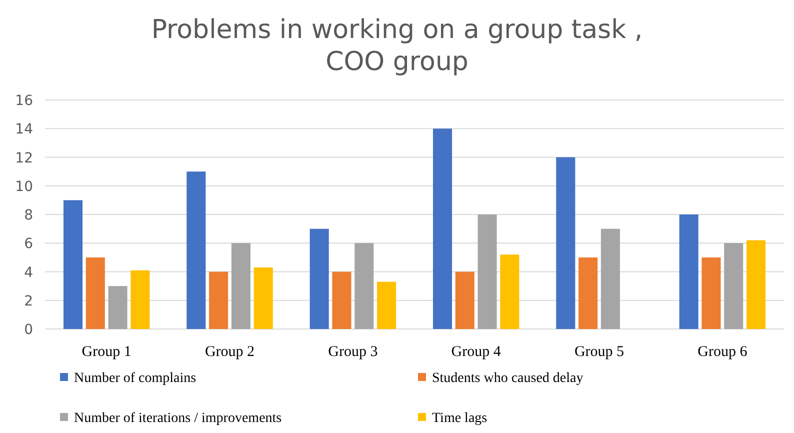 The image size is (794, 433). I want to click on x-tick-label: Group 1, so click(107, 352).